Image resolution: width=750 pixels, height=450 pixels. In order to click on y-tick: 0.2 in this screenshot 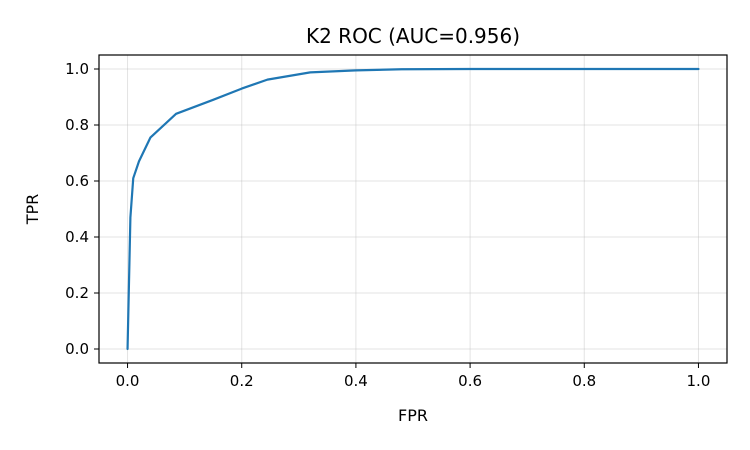, I will do `click(82, 293)`.